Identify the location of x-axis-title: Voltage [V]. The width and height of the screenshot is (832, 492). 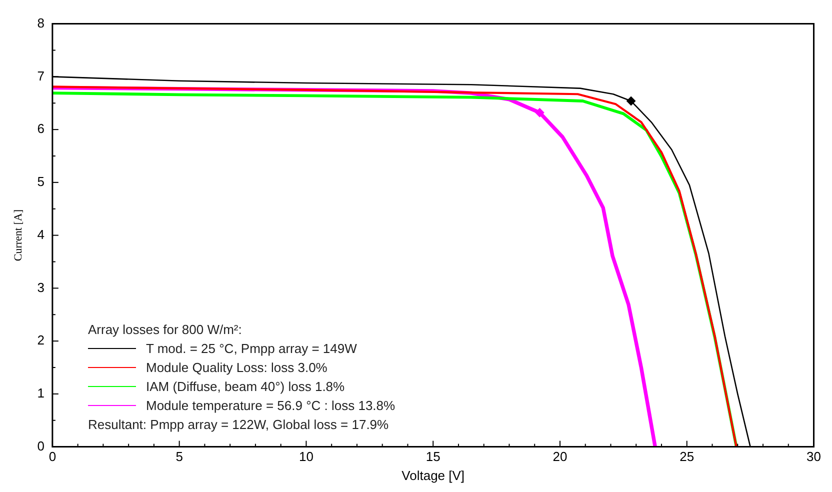
(433, 475).